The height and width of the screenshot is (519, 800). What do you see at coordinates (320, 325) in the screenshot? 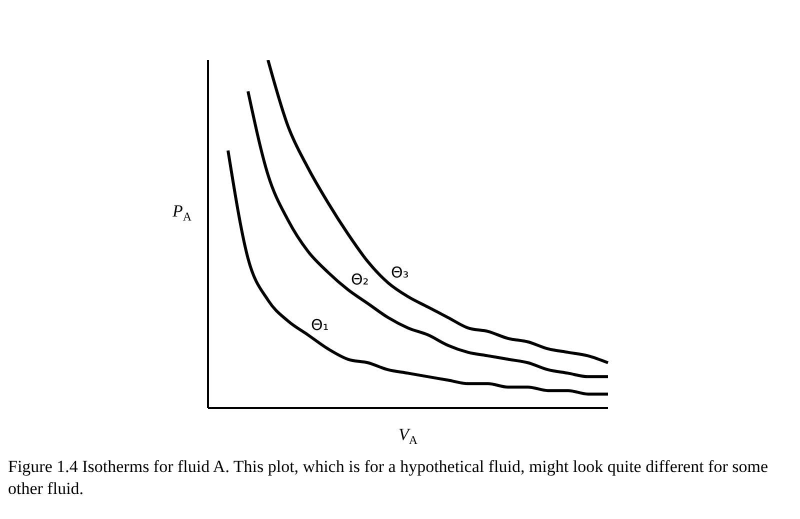
I see `series-label: Θ₁` at bounding box center [320, 325].